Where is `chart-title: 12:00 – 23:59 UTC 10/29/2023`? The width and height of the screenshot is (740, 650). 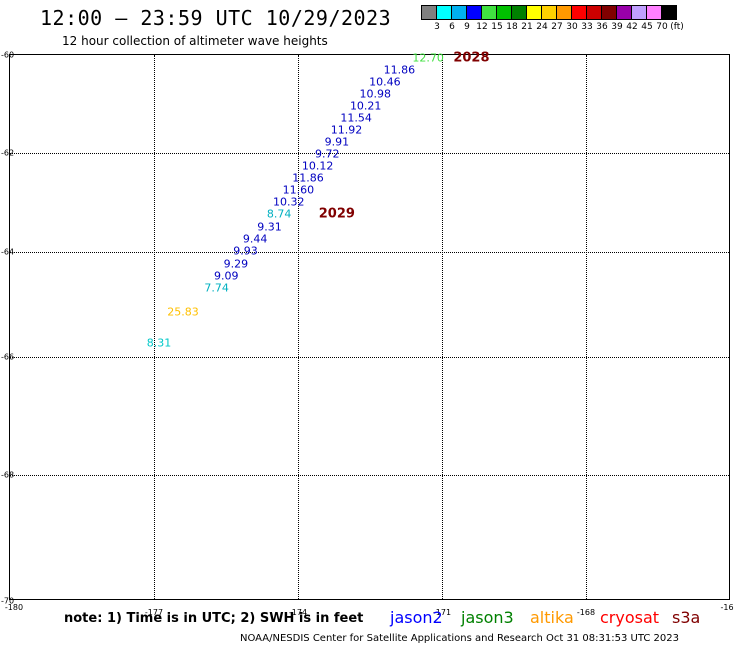 chart-title: 12:00 – 23:59 UTC 10/29/2023 is located at coordinates (216, 18).